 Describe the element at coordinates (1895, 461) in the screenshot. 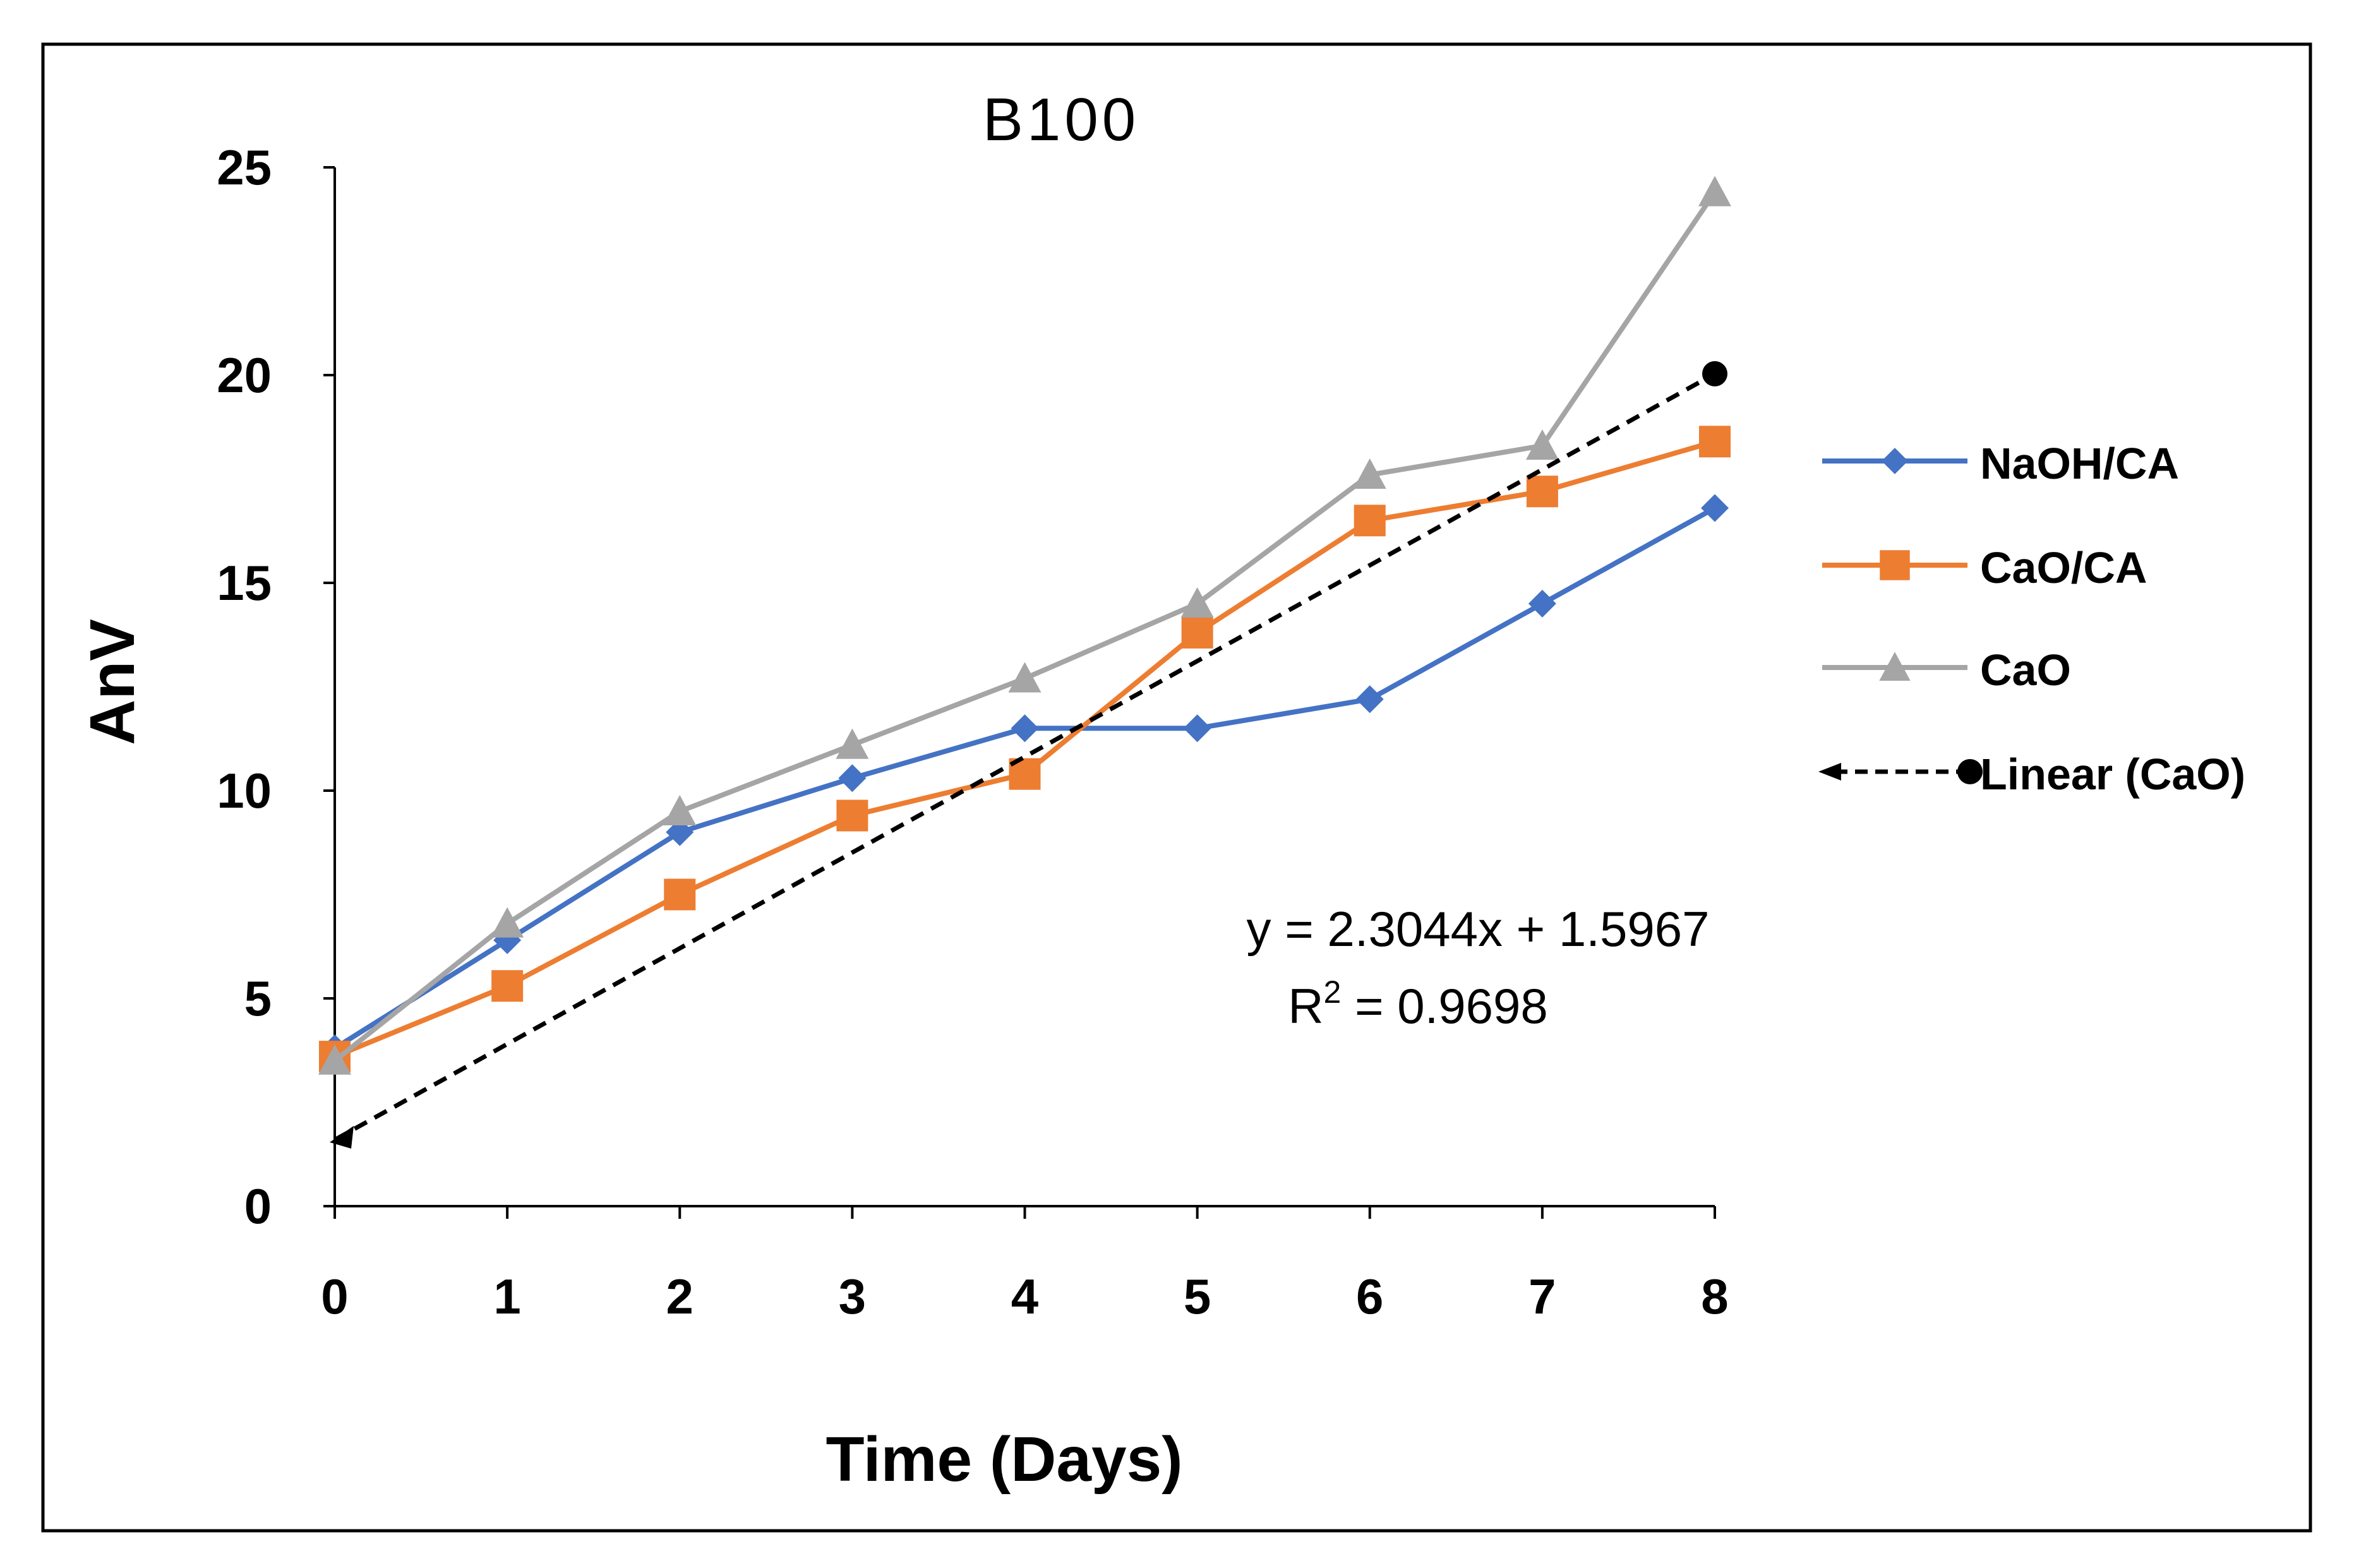

I see `legend-marker-naoh-ca` at that location.